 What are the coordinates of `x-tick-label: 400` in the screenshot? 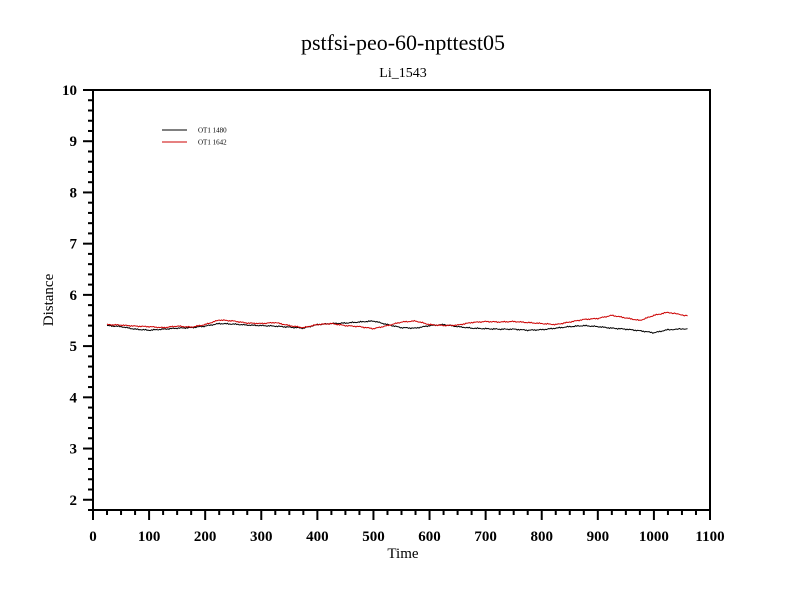 It's located at (317, 537).